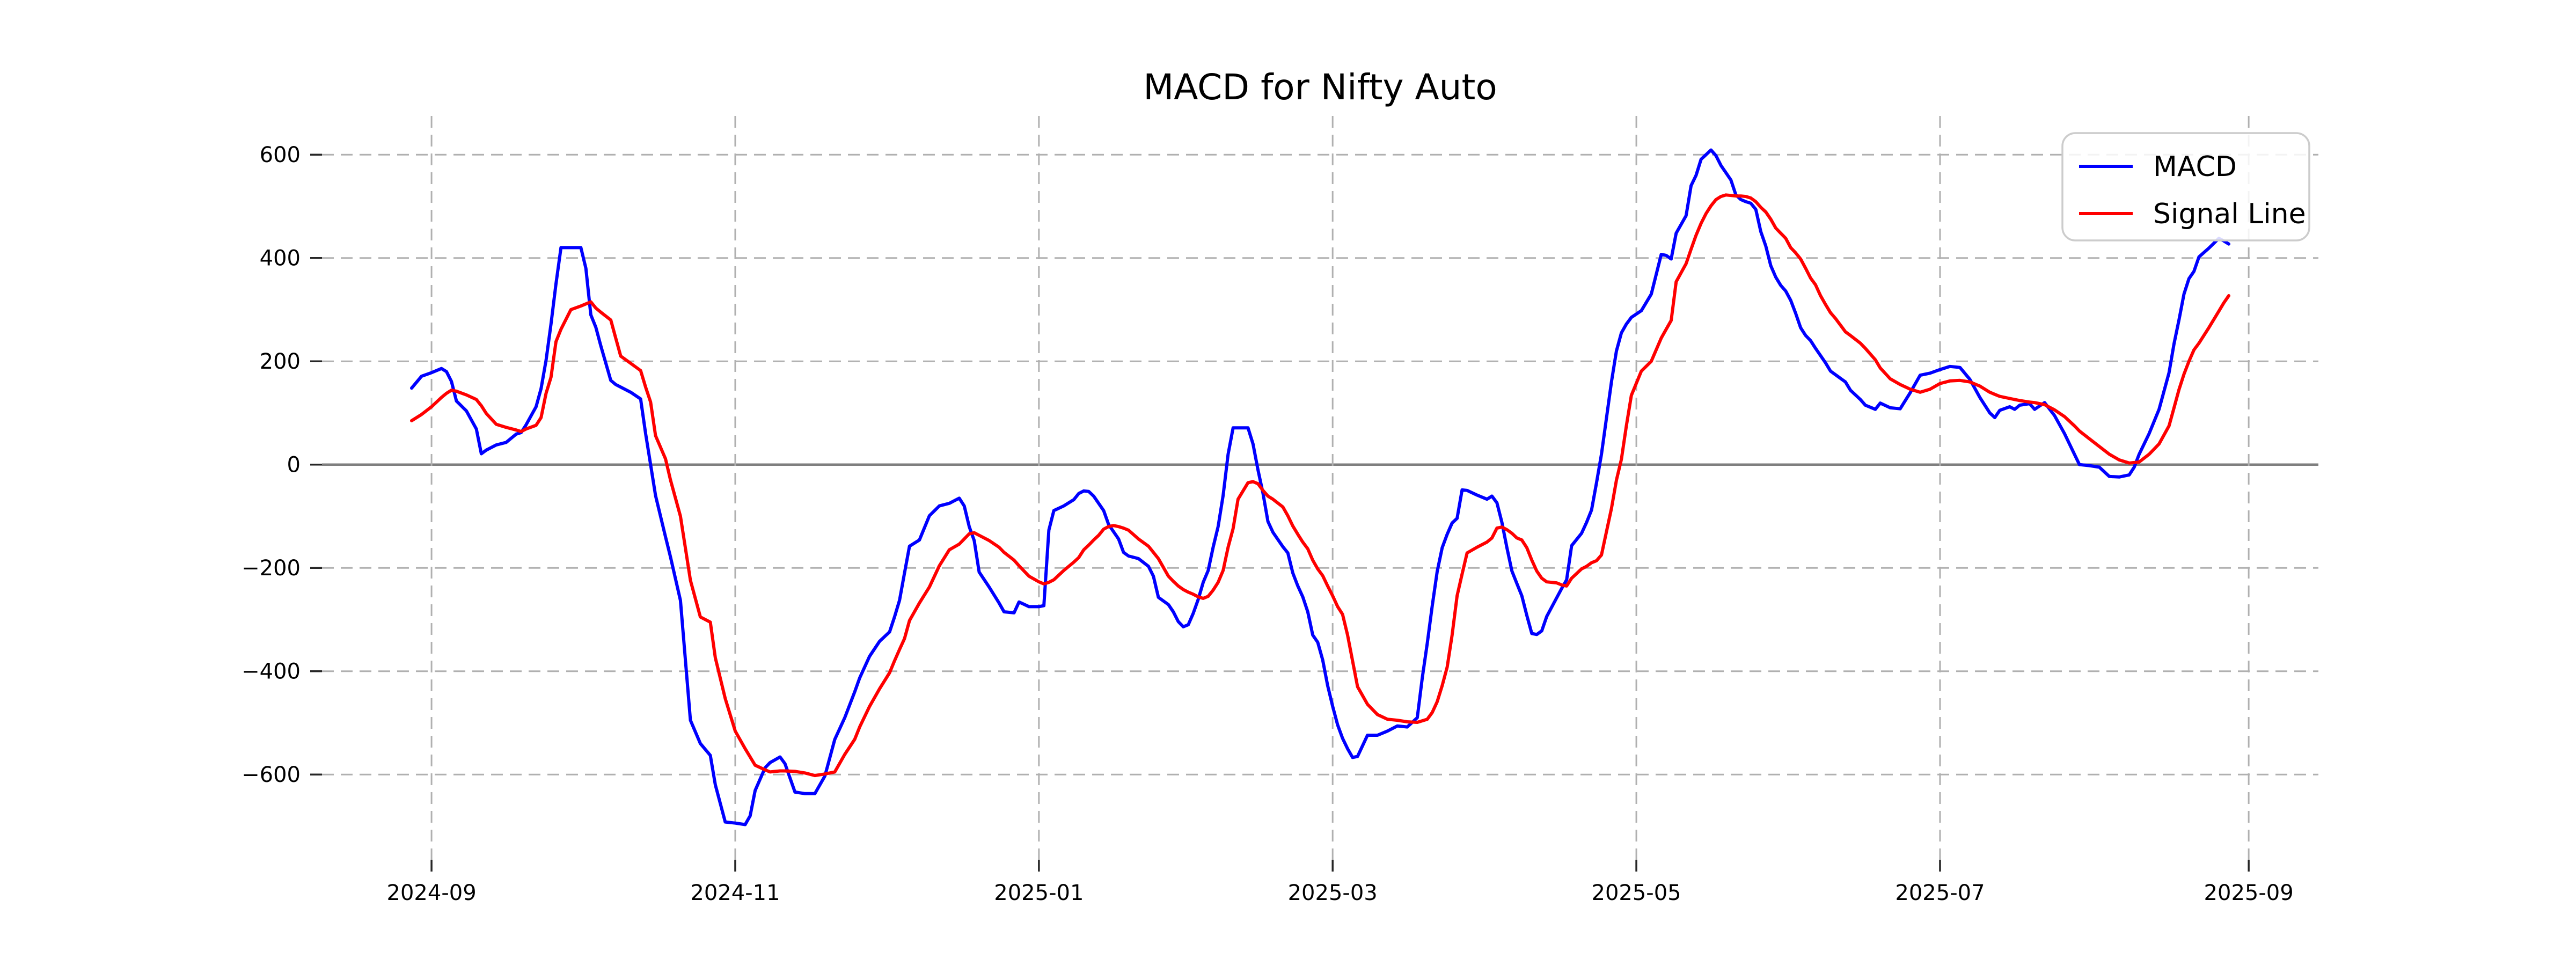 This screenshot has width=2576, height=966. I want to click on y-tick-label: −200, so click(271, 568).